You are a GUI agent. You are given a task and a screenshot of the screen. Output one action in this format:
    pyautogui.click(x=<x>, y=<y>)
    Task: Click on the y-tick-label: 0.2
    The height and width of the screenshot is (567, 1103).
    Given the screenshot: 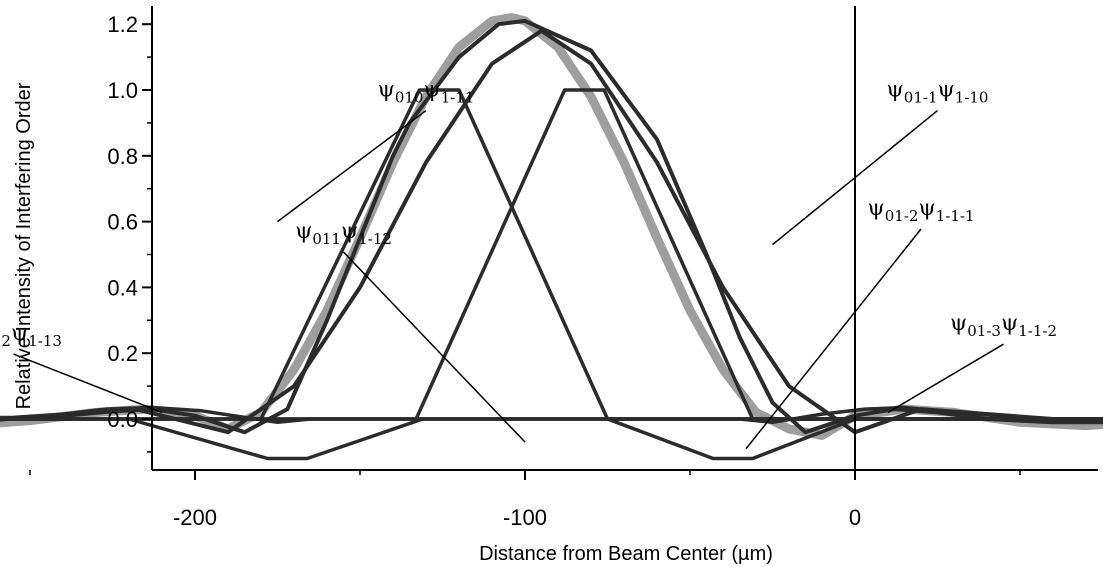 What is the action you would take?
    pyautogui.click(x=122, y=353)
    